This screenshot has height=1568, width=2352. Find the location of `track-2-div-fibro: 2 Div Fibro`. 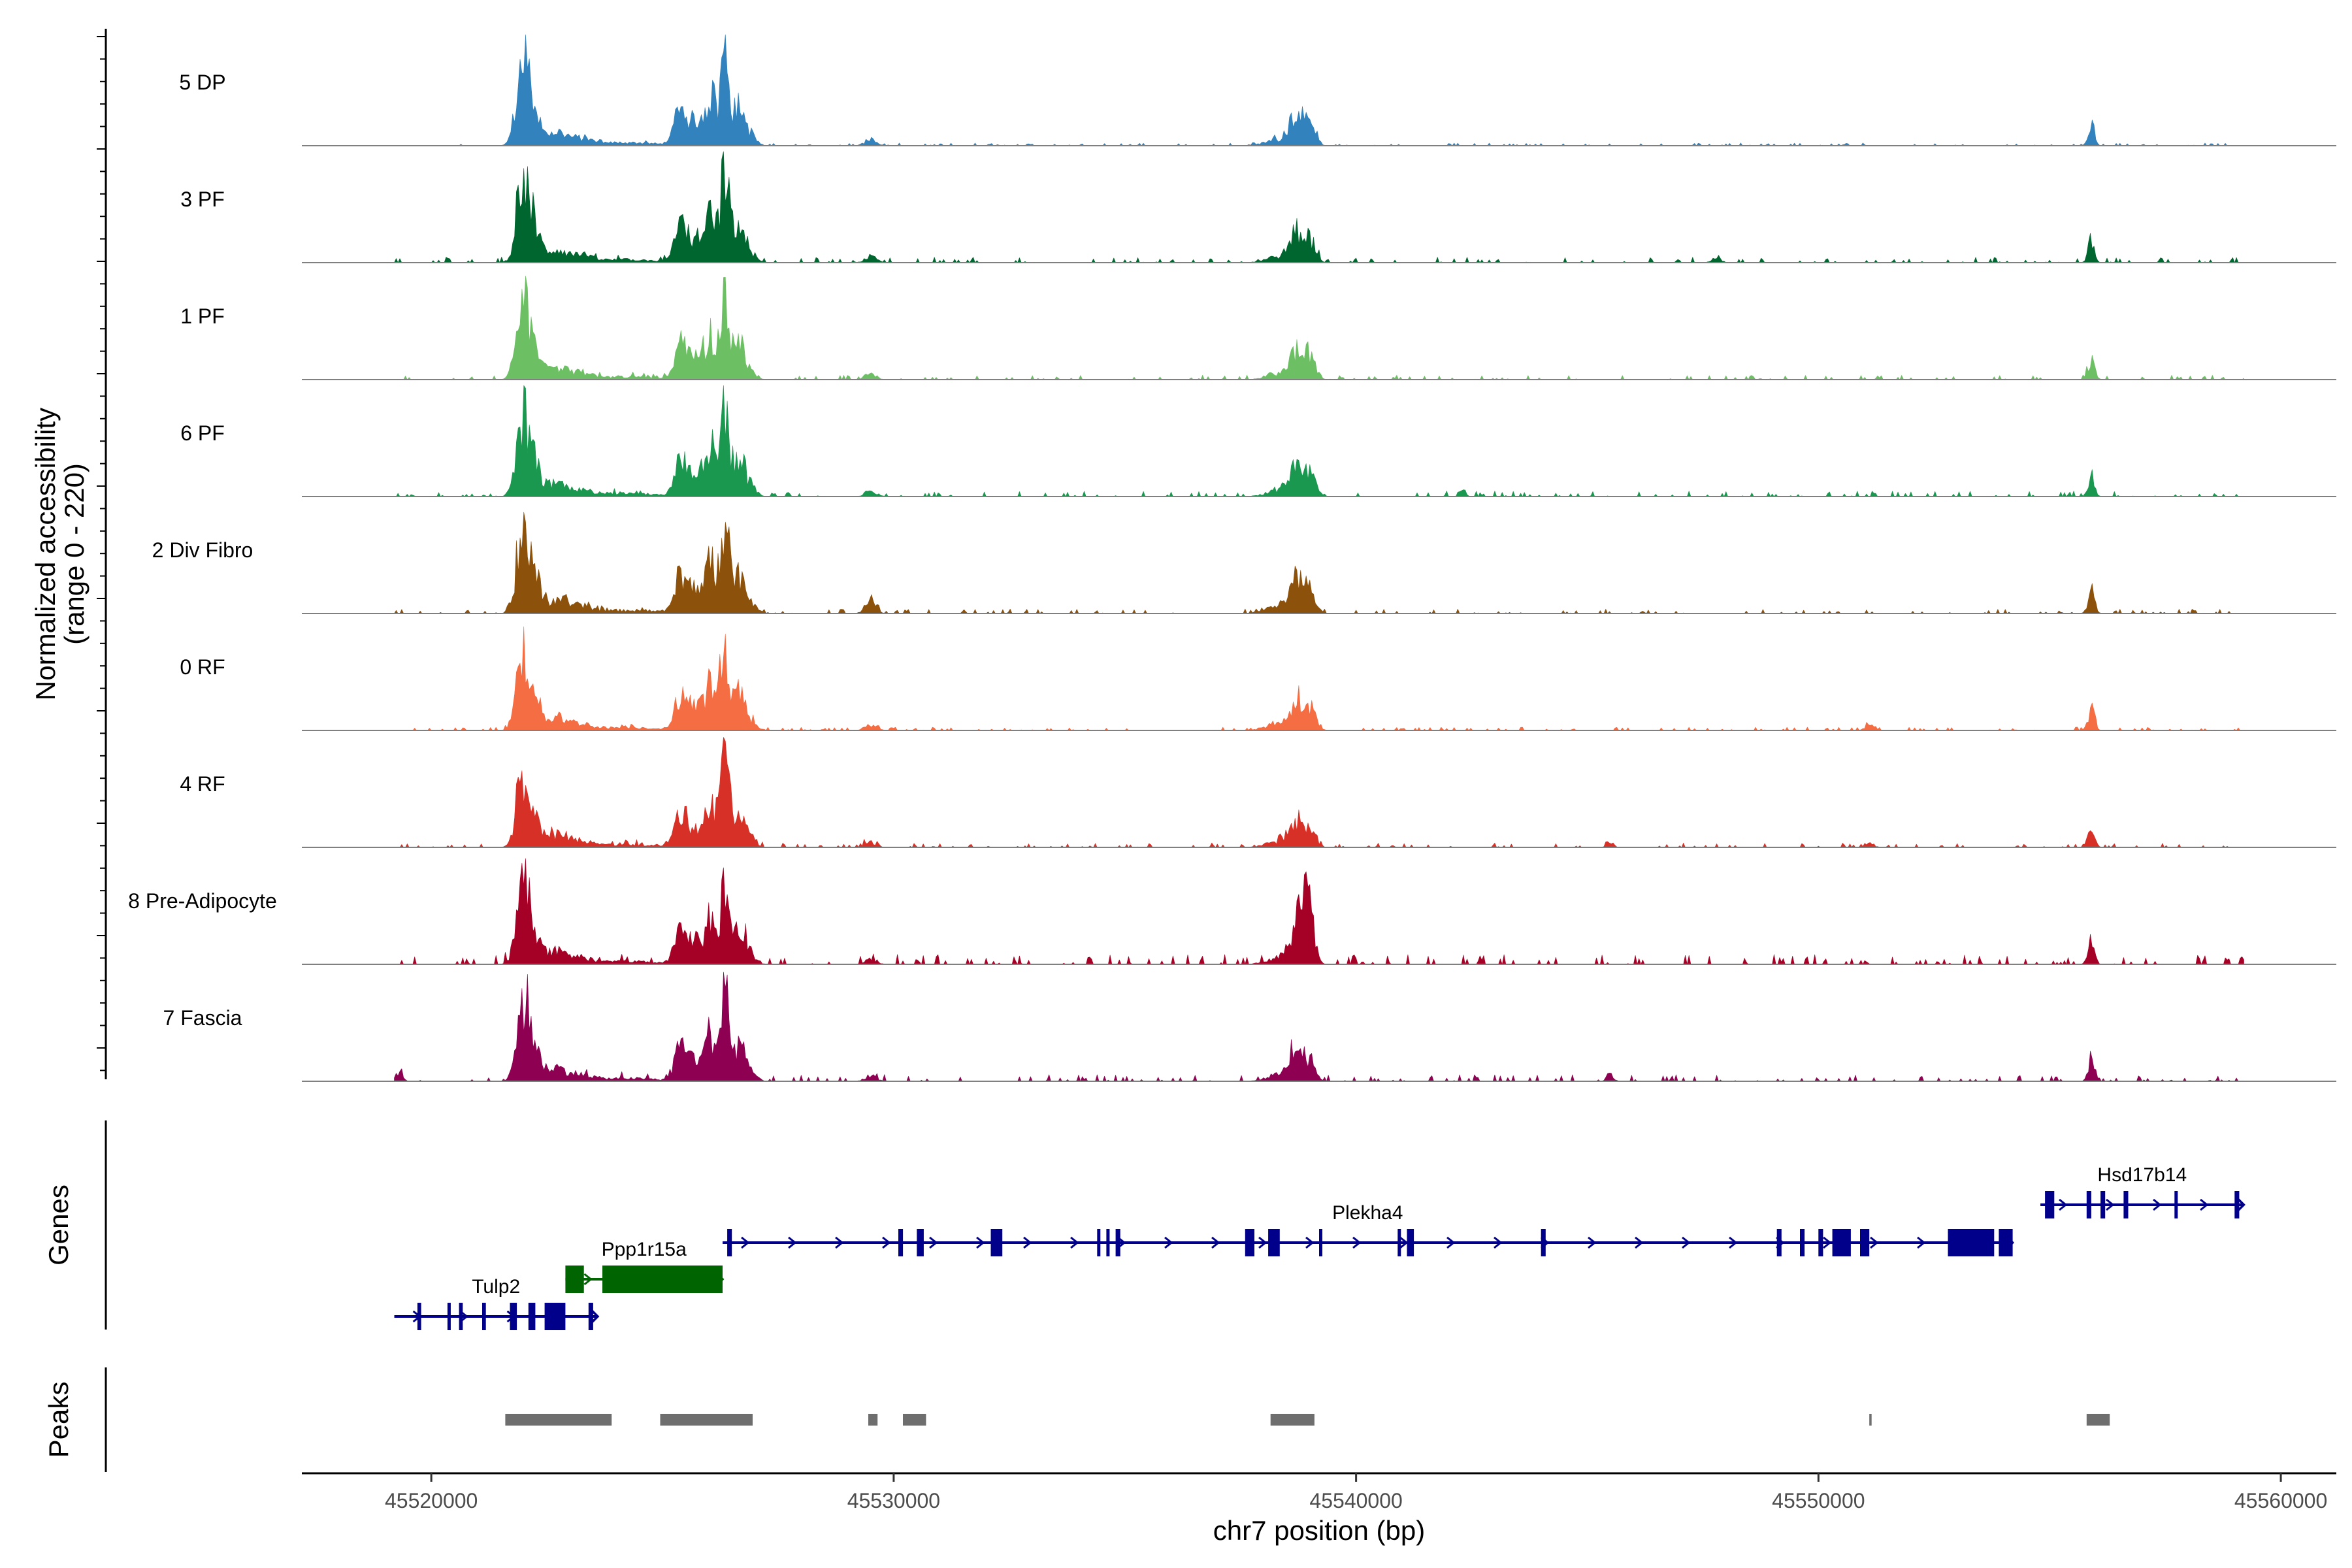

track-2-div-fibro: 2 Div Fibro is located at coordinates (1244, 563).